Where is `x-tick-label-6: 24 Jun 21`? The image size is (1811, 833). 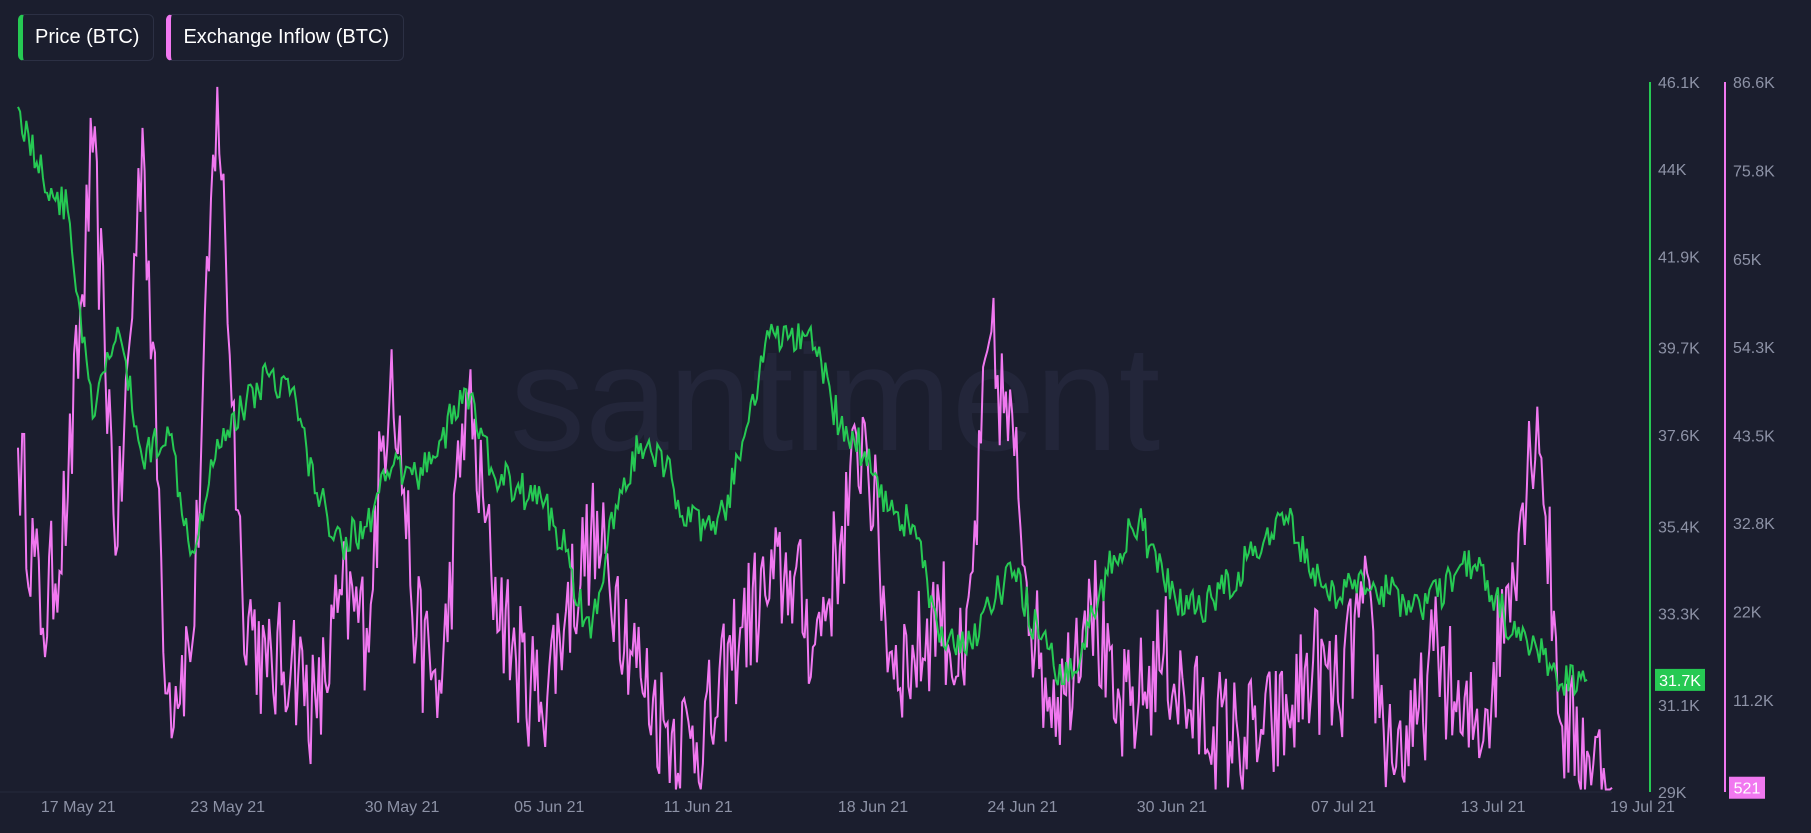
x-tick-label-6: 24 Jun 21 is located at coordinates (1022, 807).